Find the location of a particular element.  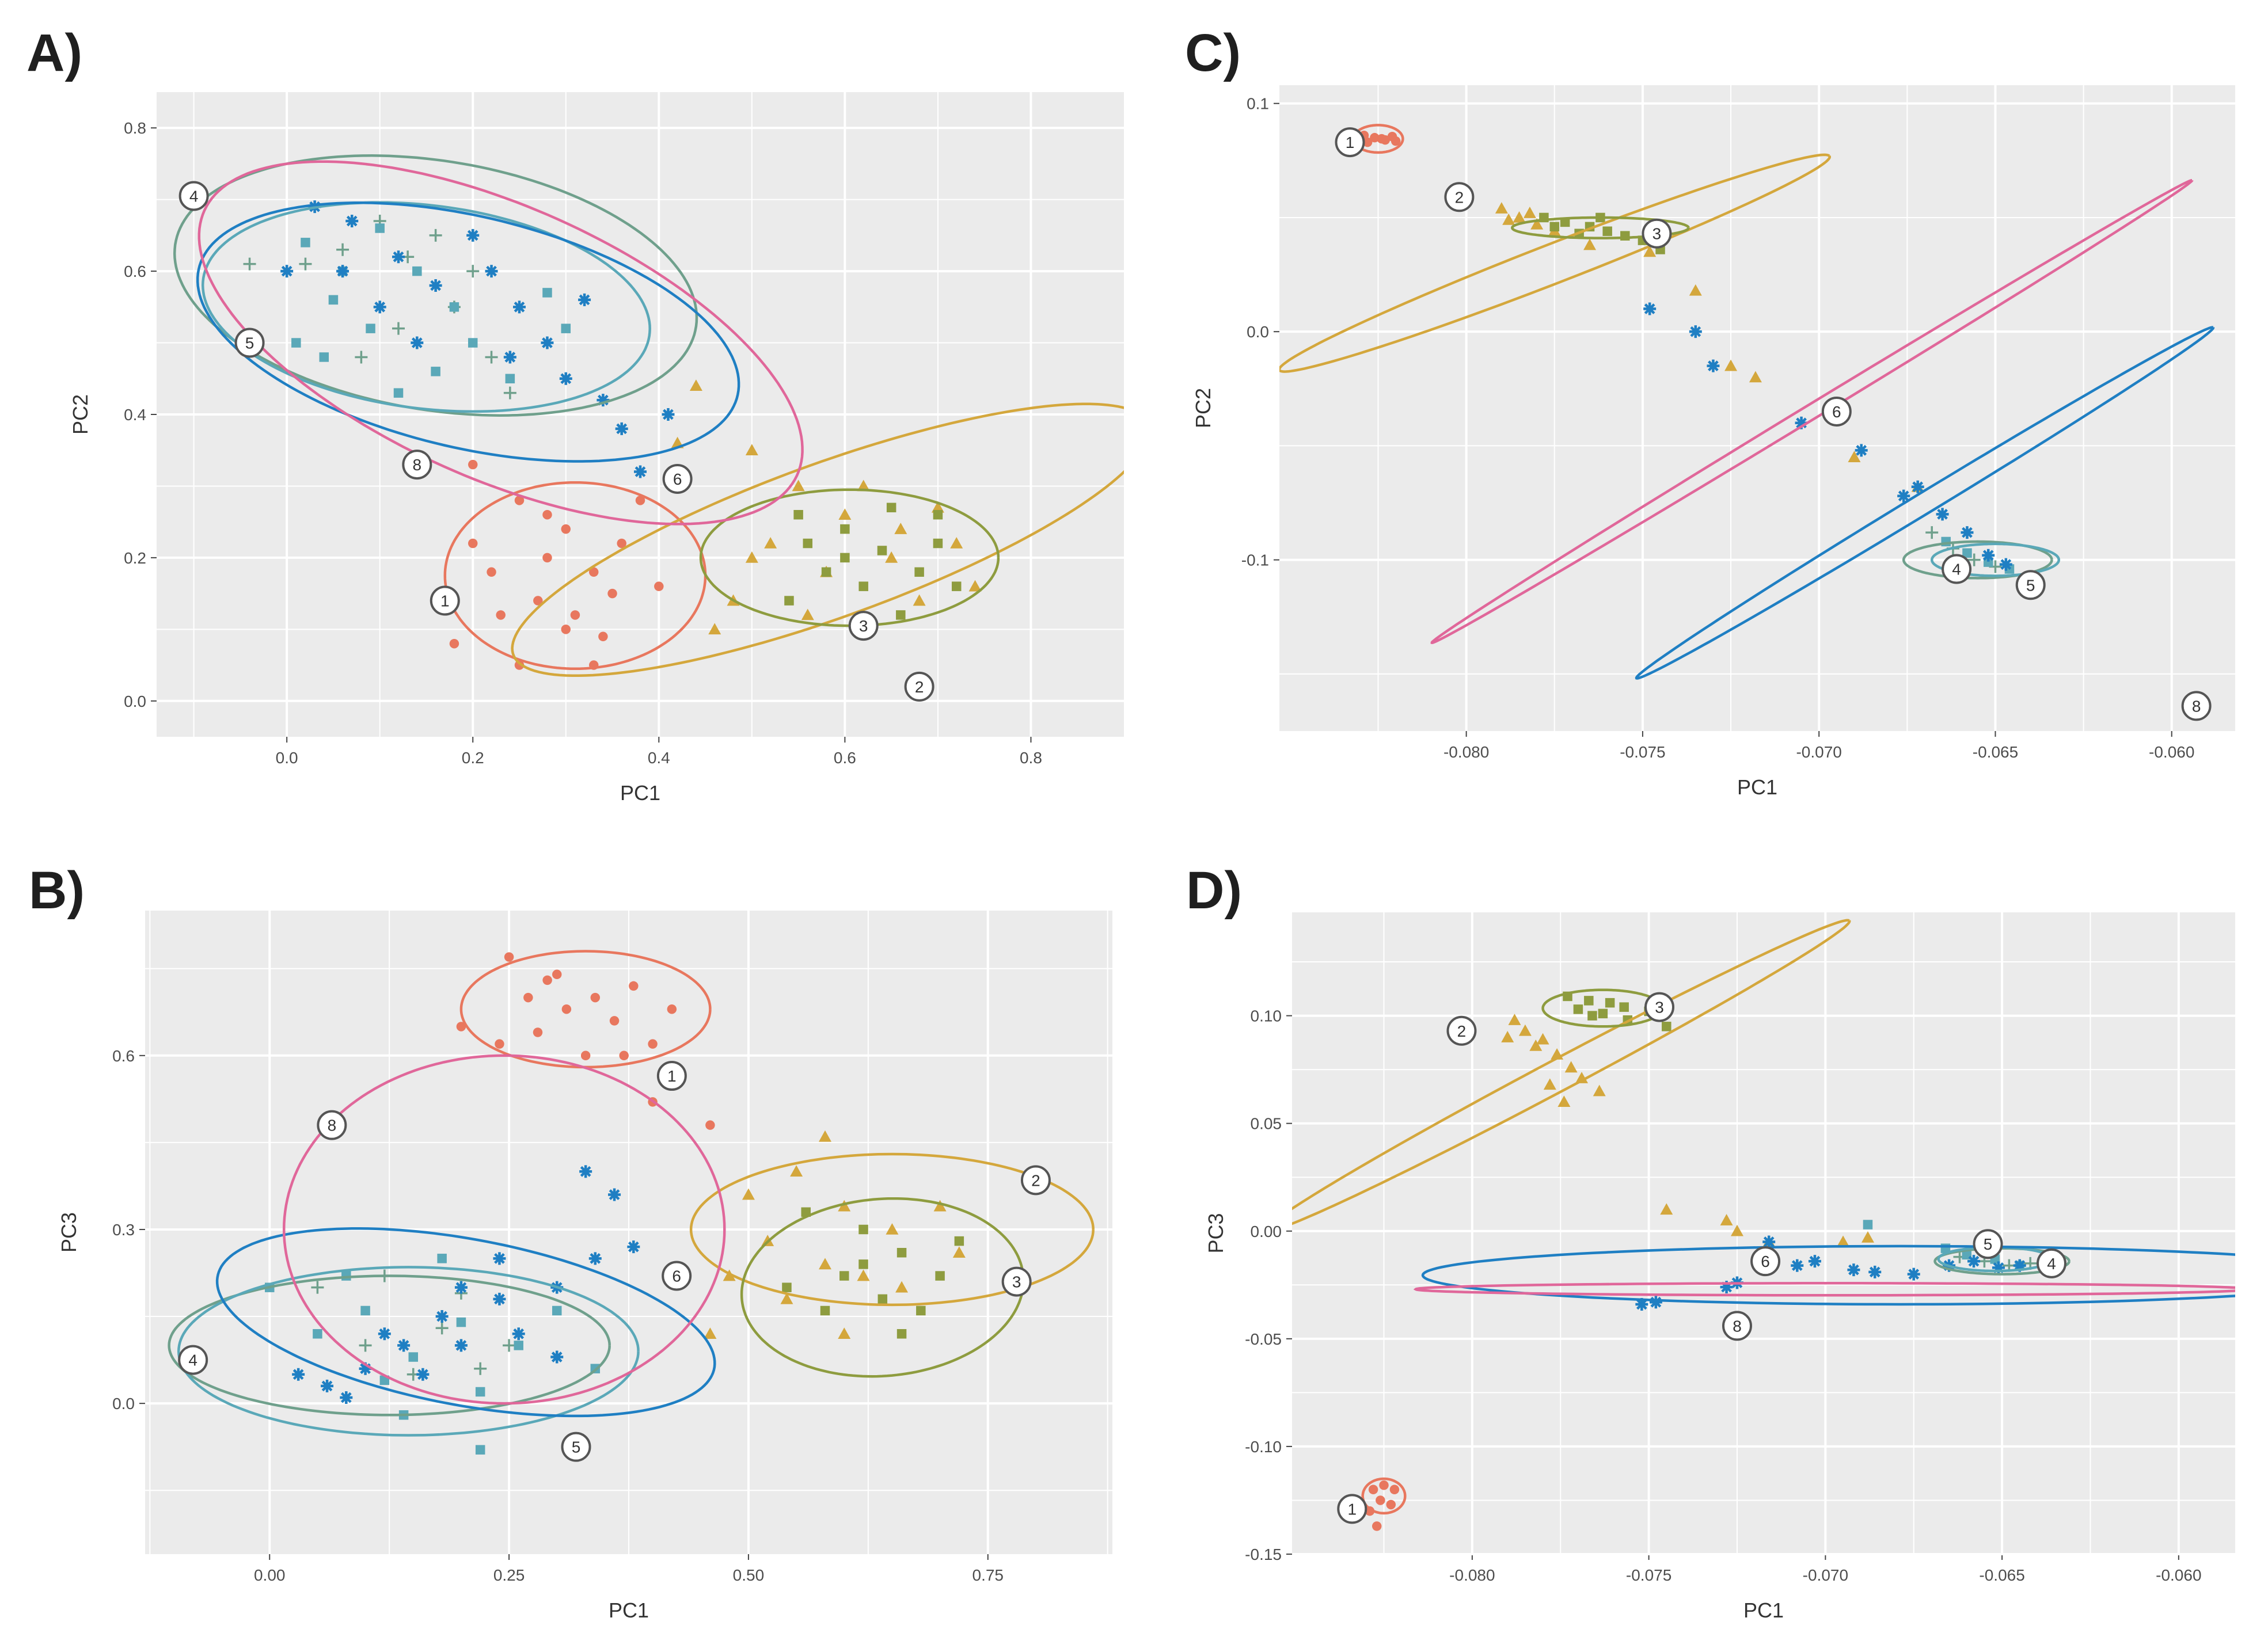

x-tick-label: -0.065 is located at coordinates (1995, 752).